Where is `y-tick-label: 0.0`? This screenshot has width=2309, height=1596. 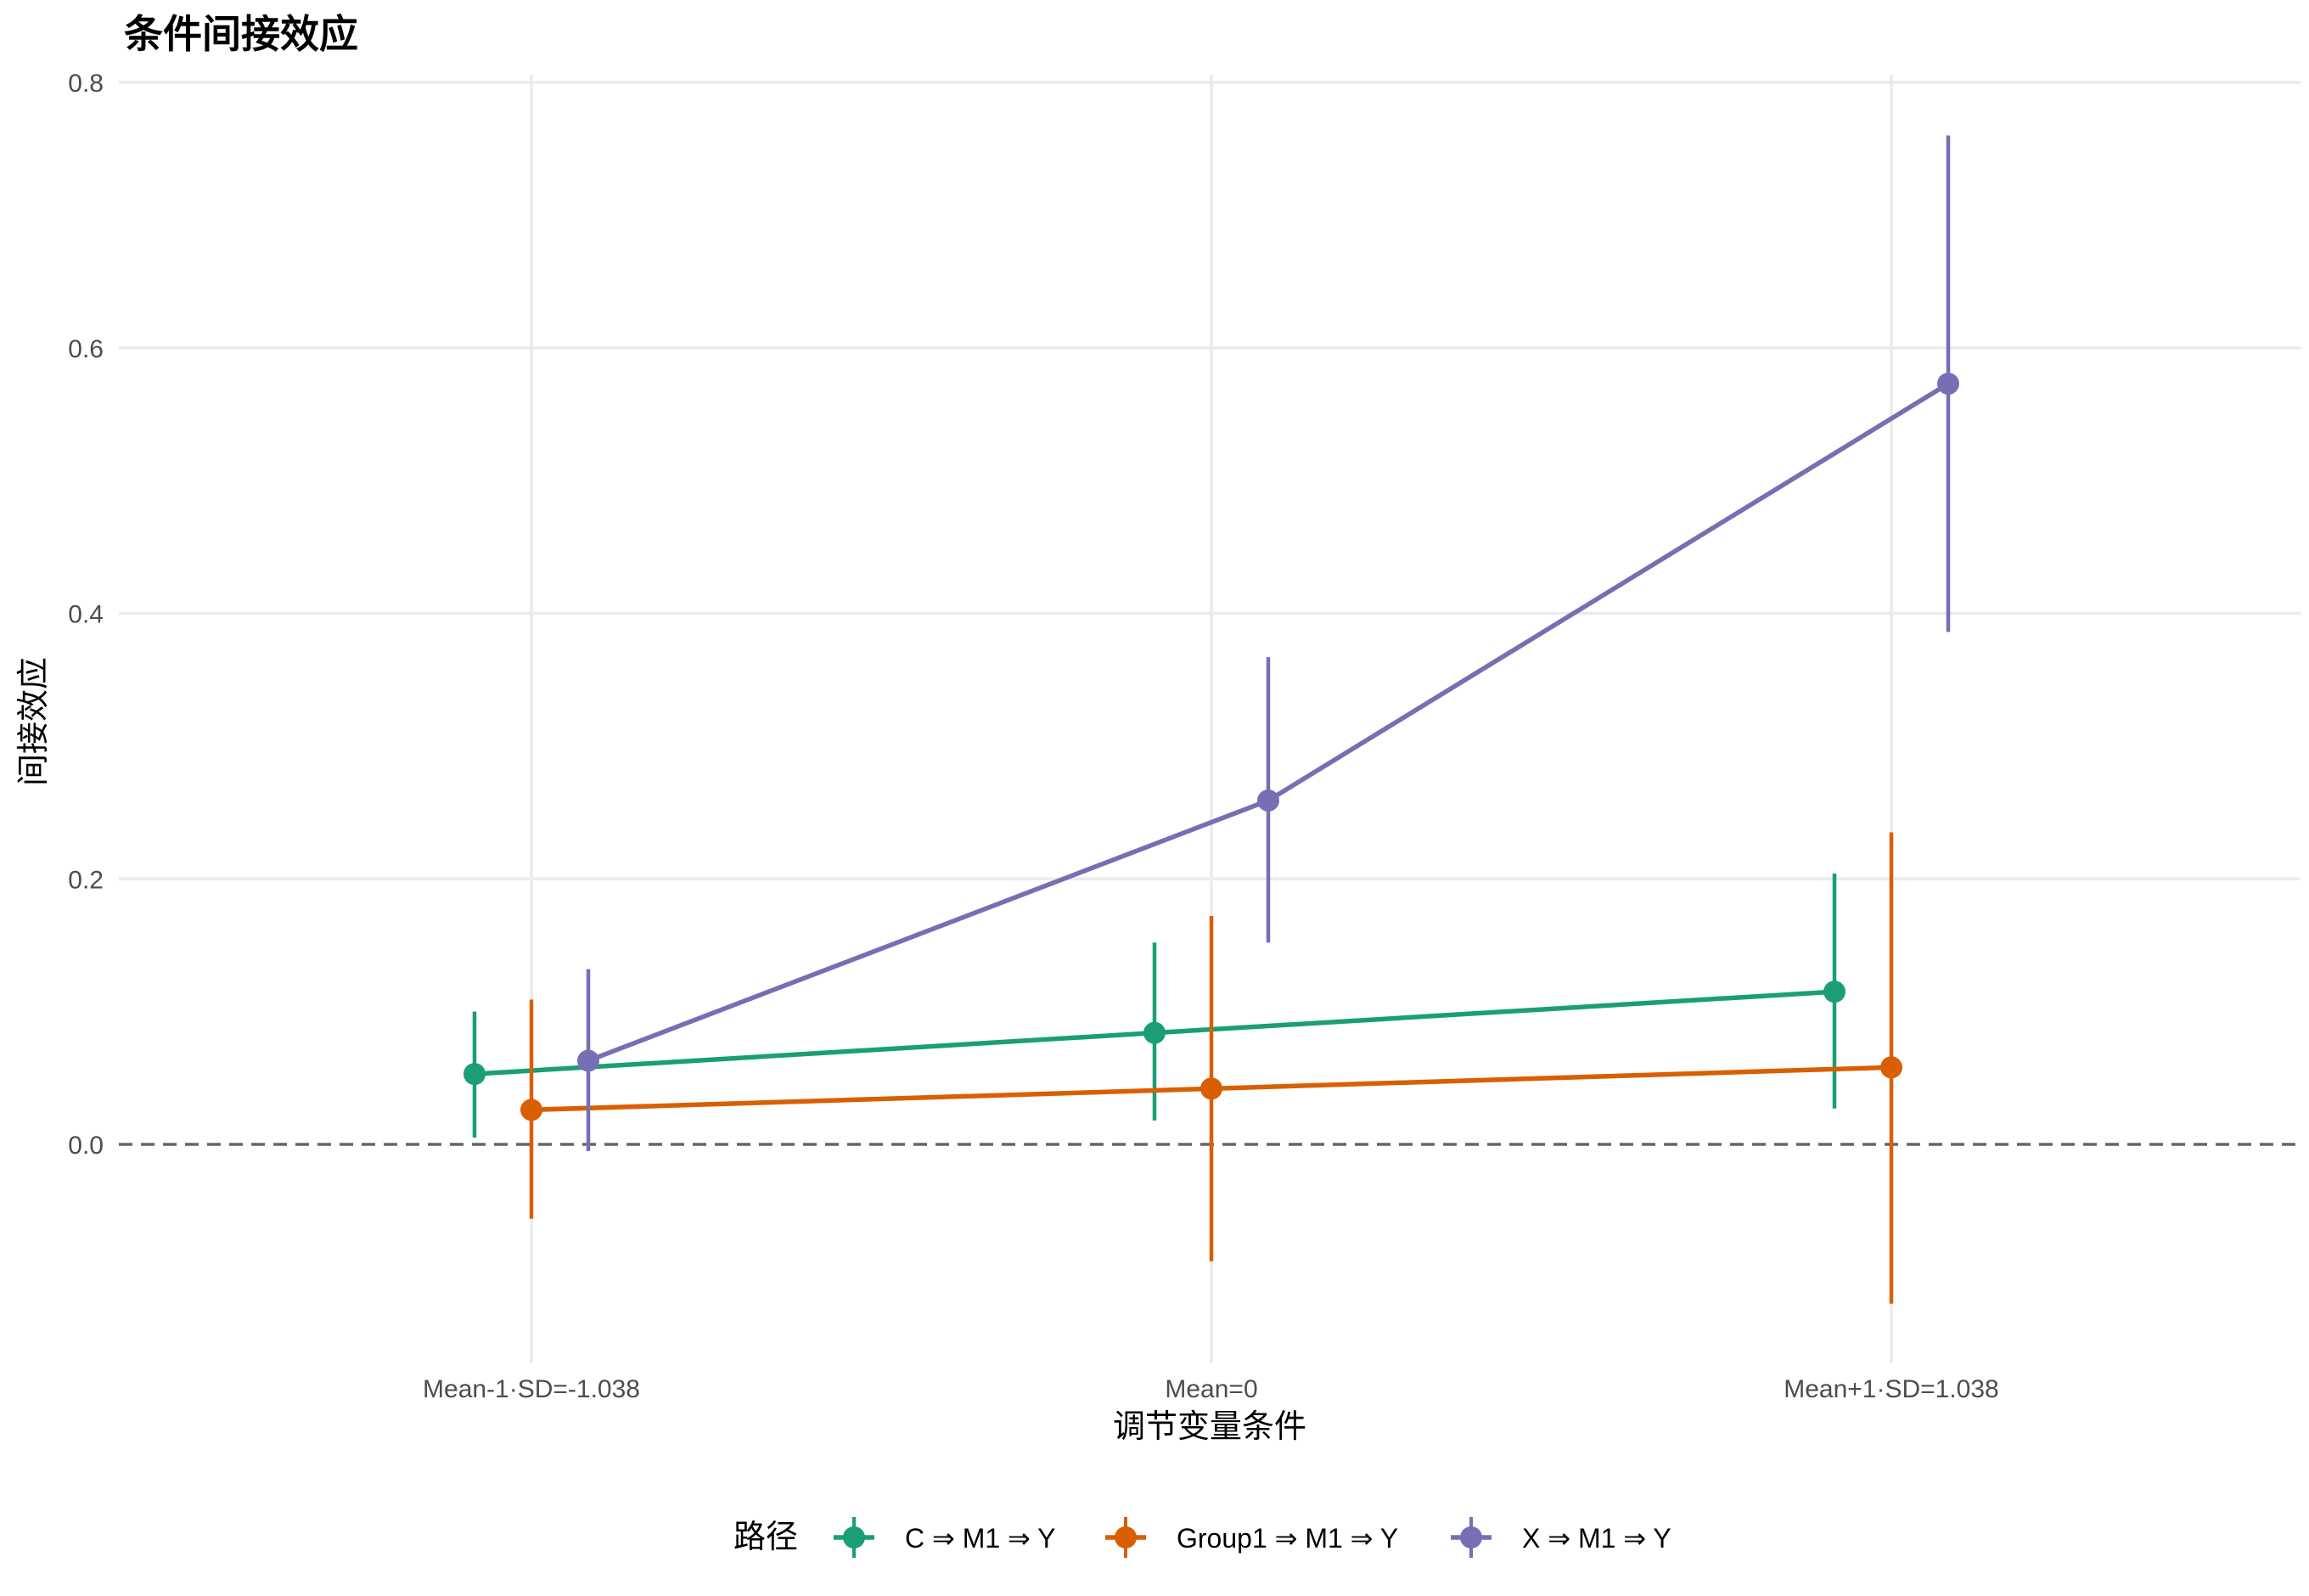 y-tick-label: 0.0 is located at coordinates (86, 1146).